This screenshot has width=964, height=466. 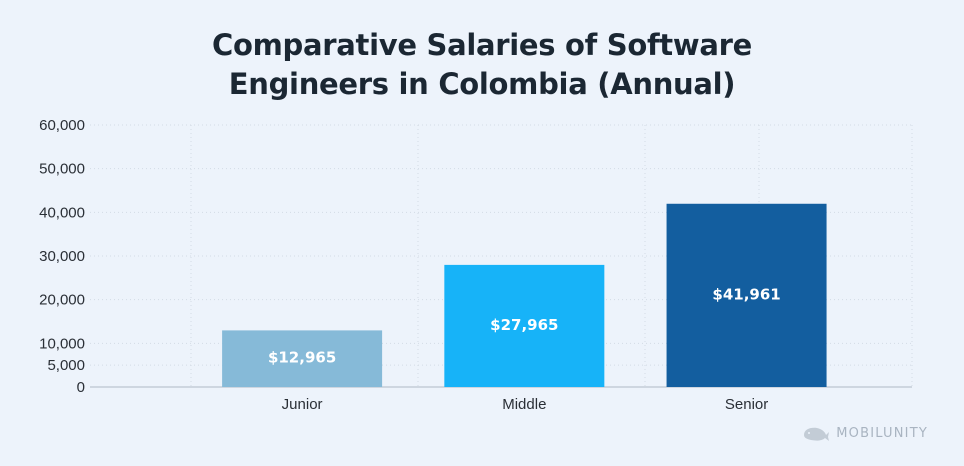 I want to click on x-tick-label: Junior, so click(x=302, y=404).